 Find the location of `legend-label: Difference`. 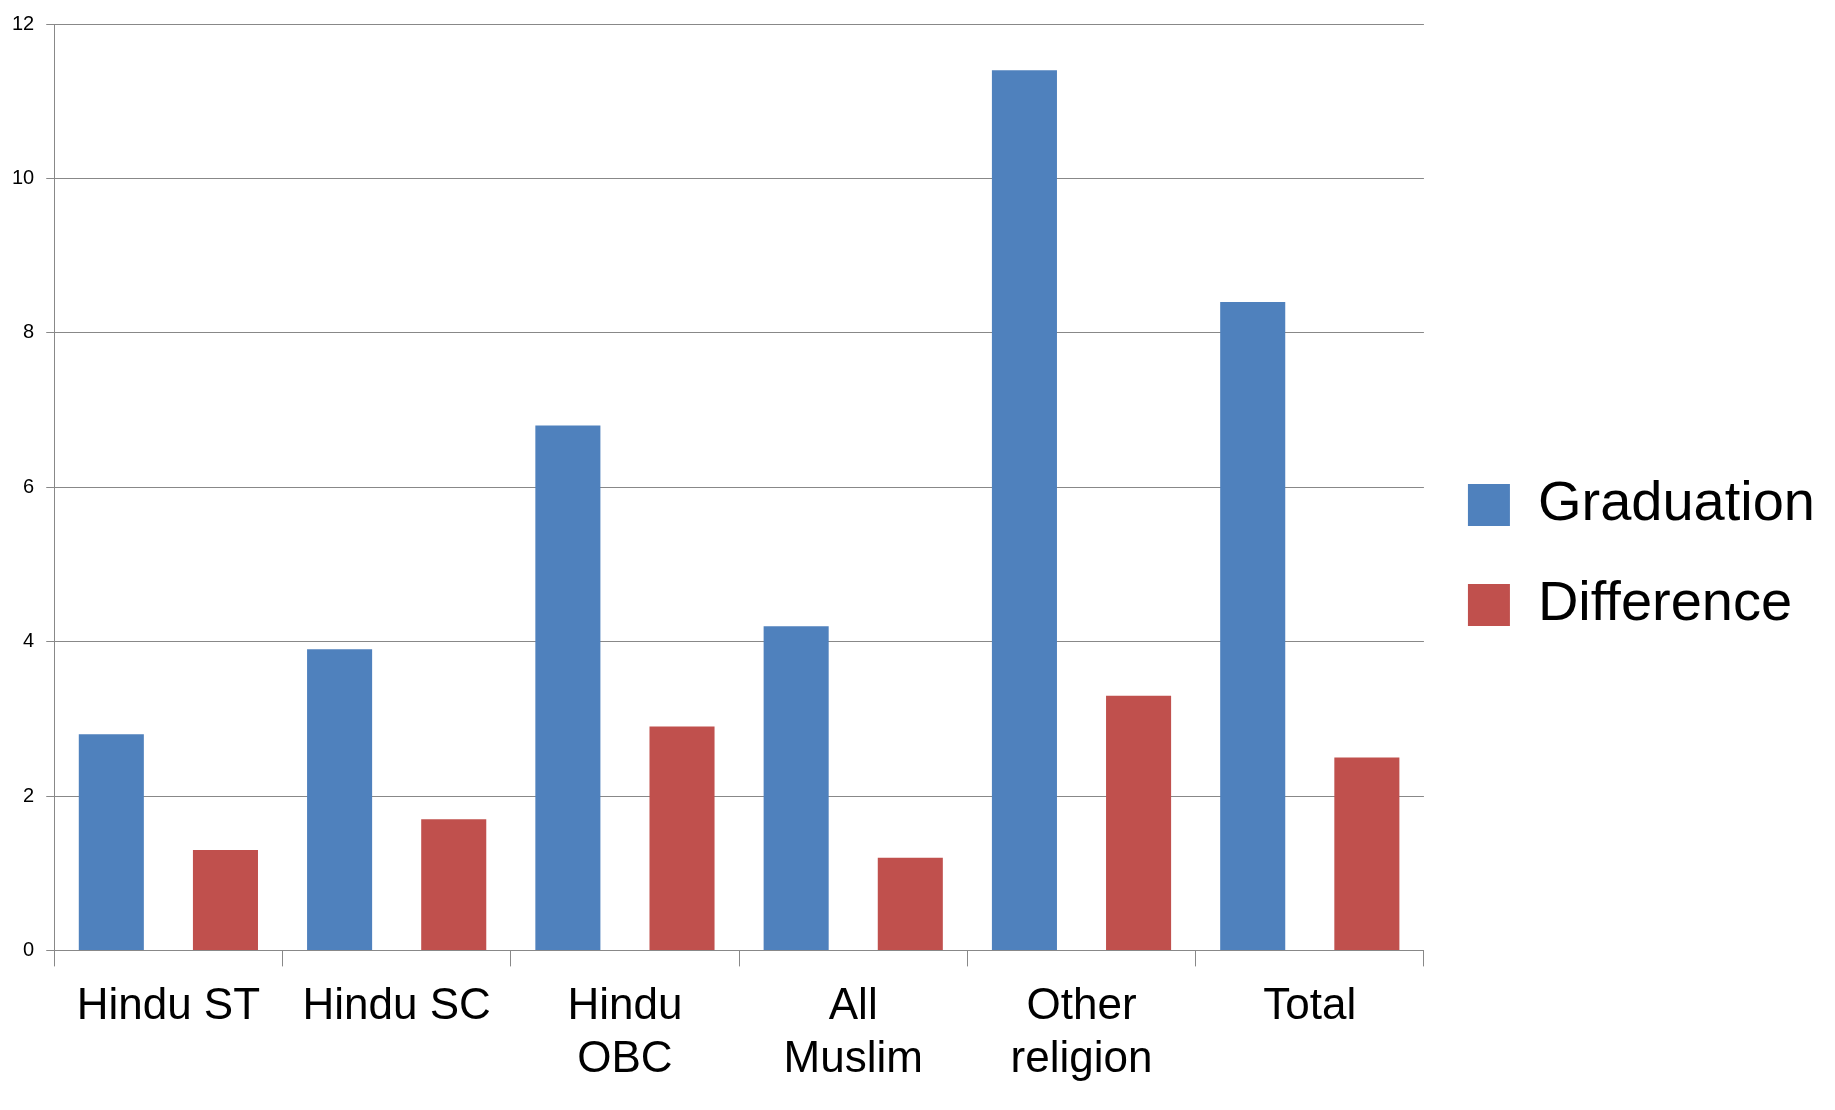

legend-label: Difference is located at coordinates (1665, 601).